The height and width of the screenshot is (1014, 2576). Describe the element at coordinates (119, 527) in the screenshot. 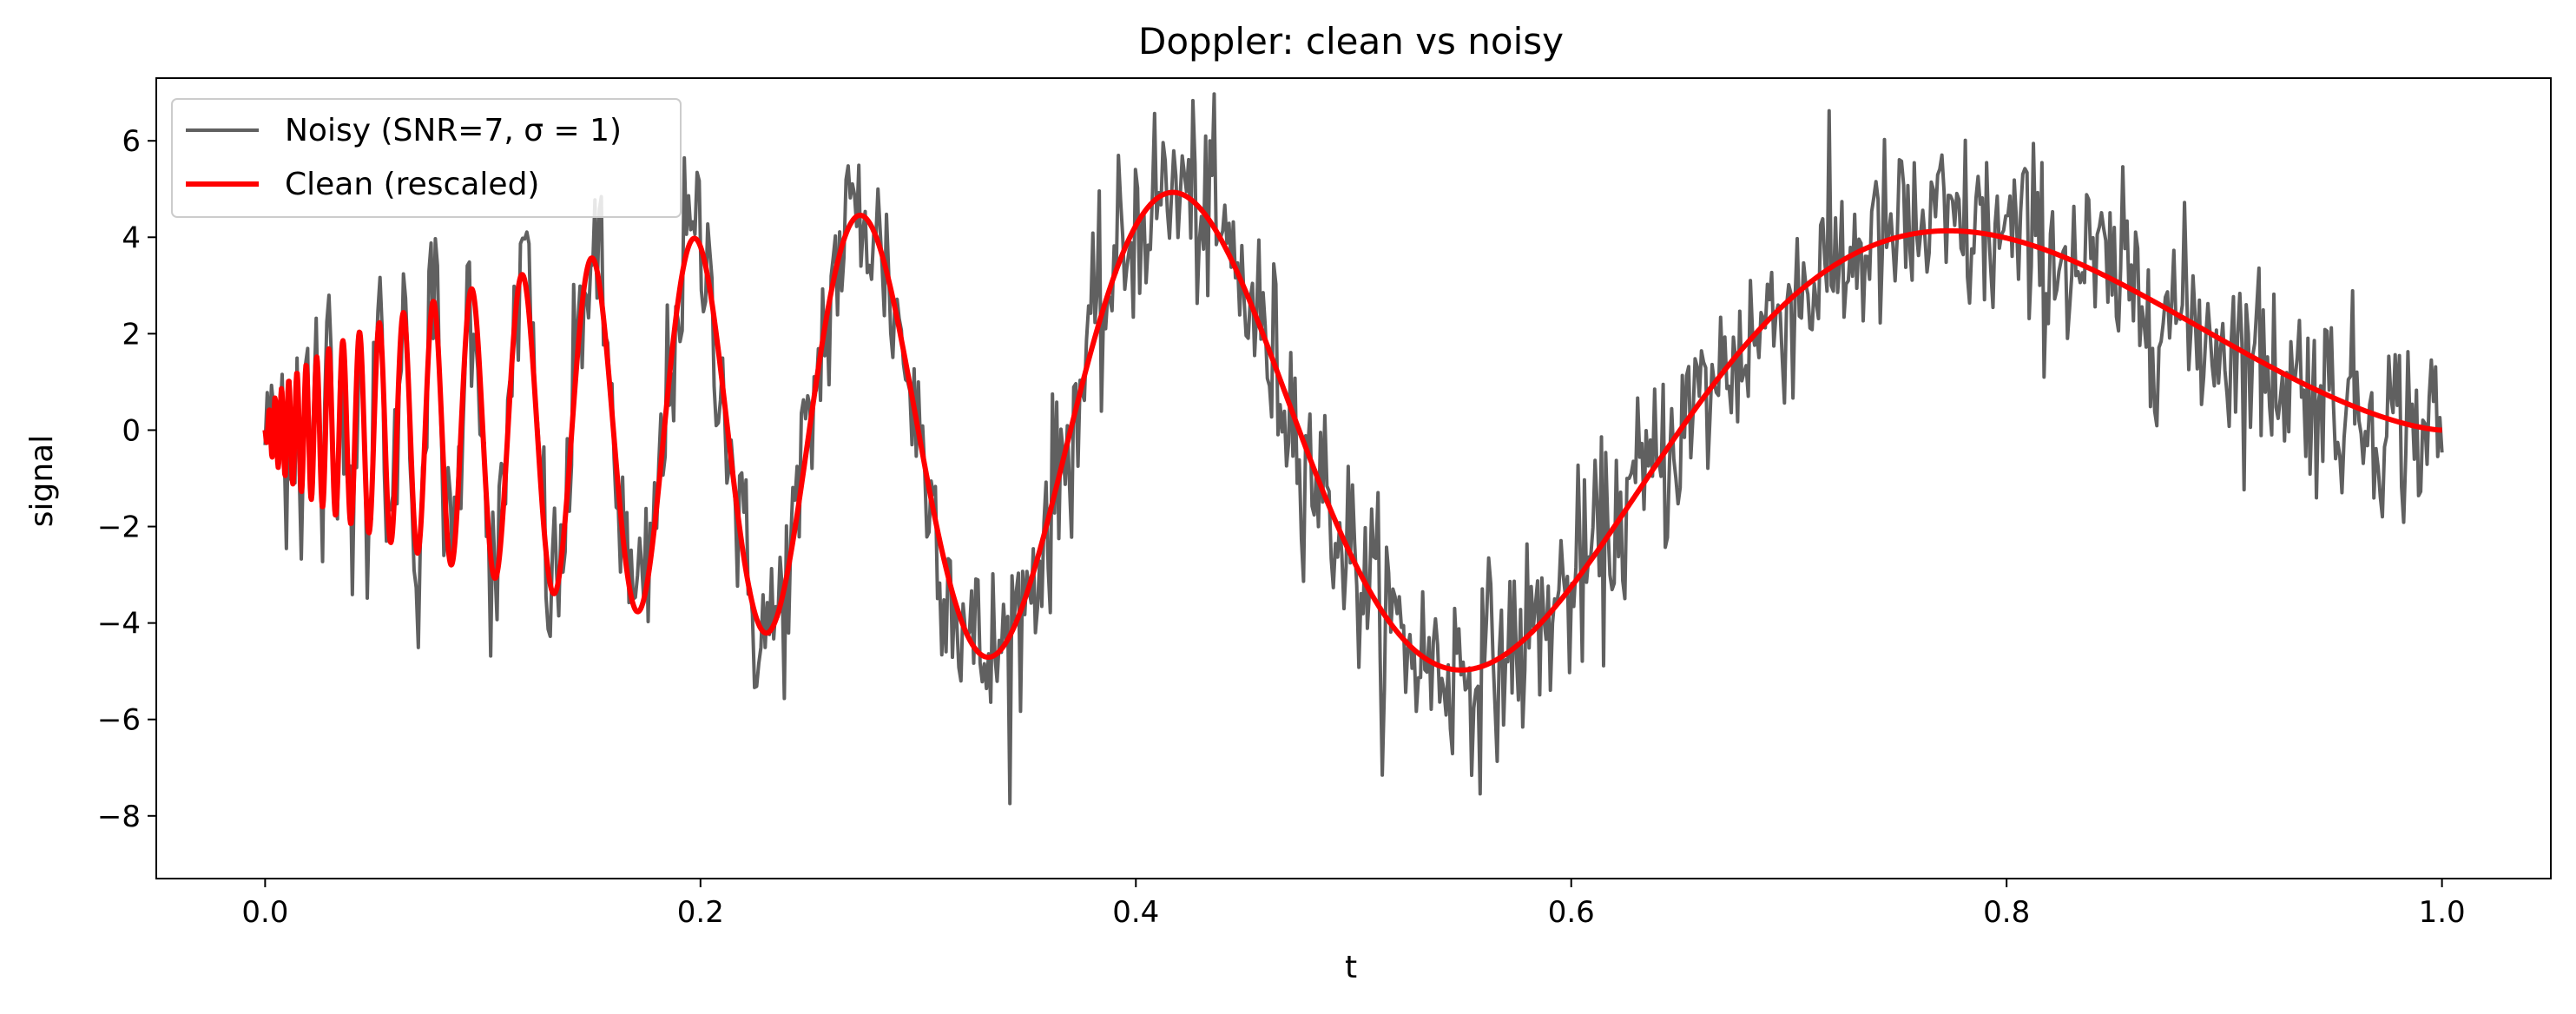

I see `y-tick-label: −2` at that location.